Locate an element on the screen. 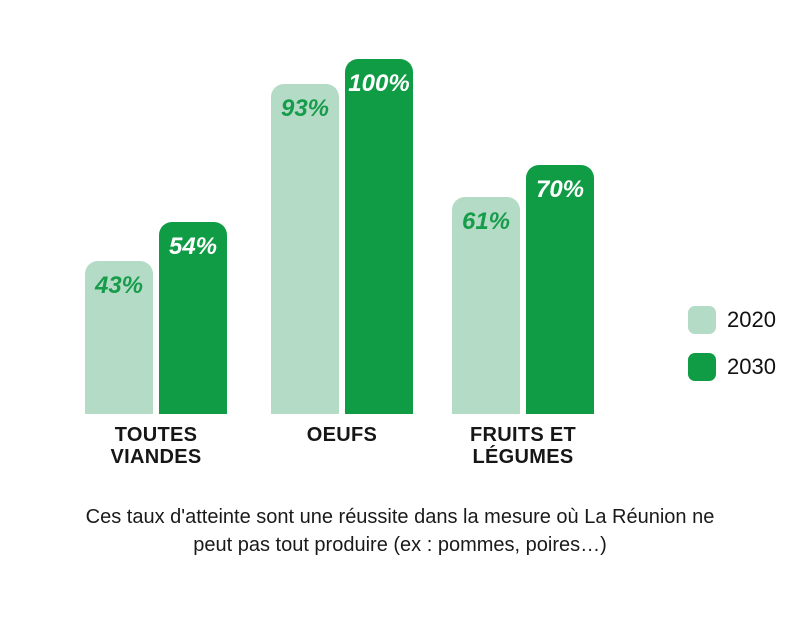  bar-value-label: 54% is located at coordinates (193, 246).